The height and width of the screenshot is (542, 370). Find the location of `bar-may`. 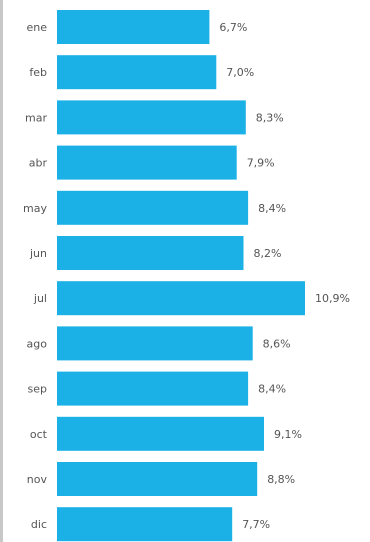

bar-may is located at coordinates (153, 207).